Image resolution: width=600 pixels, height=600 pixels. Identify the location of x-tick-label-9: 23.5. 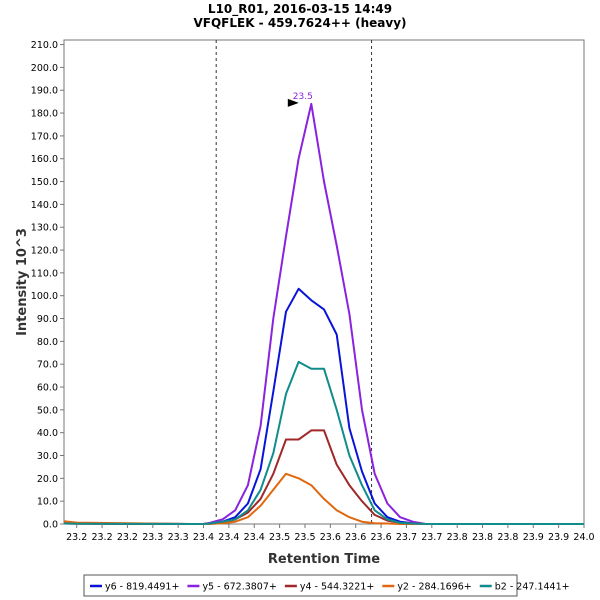
(304, 537).